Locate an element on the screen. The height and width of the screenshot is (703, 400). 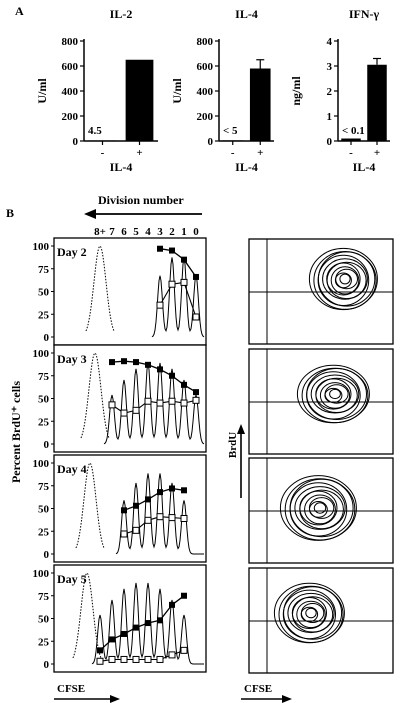
x-axis-label: IL-4 is located at coordinates (121, 167).